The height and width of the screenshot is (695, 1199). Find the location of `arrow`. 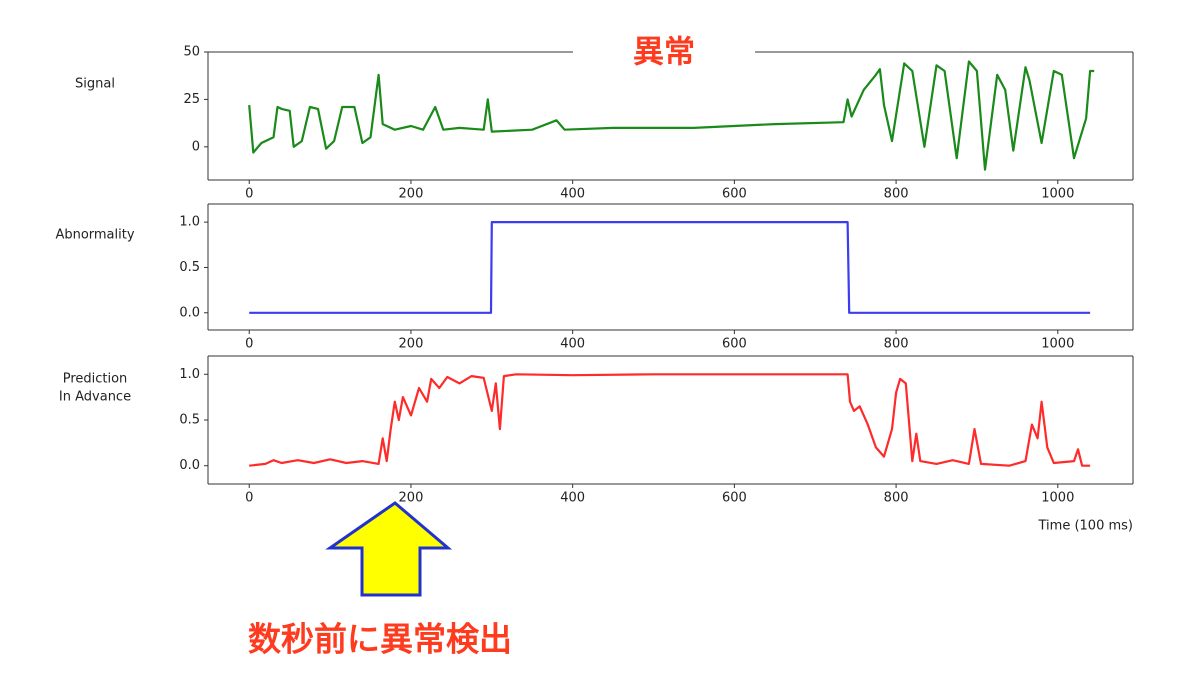

arrow is located at coordinates (389, 549).